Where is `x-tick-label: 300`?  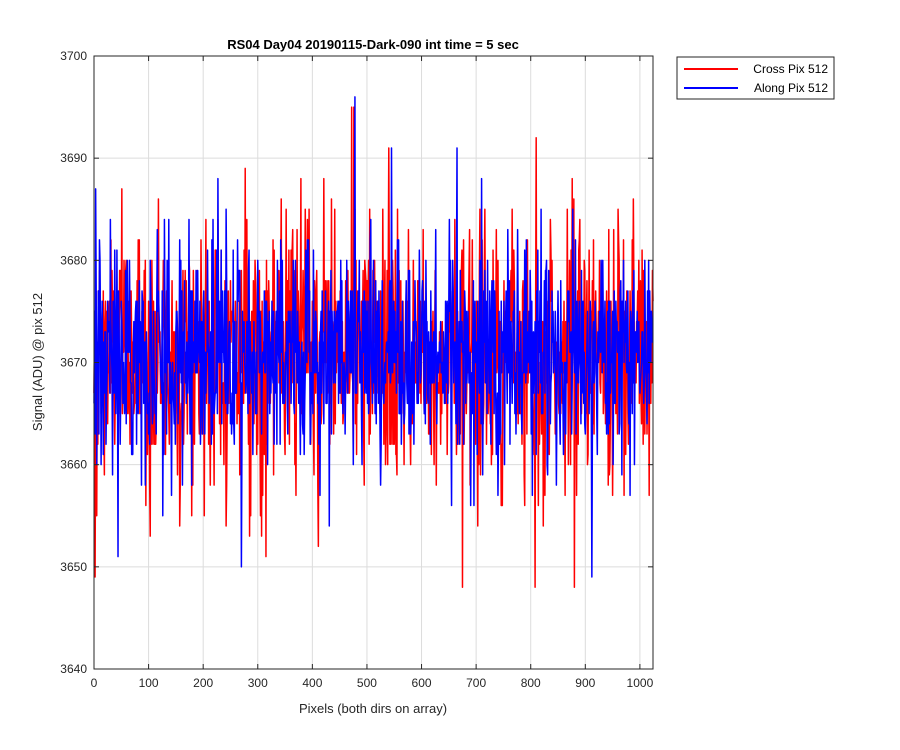
x-tick-label: 300 is located at coordinates (258, 683).